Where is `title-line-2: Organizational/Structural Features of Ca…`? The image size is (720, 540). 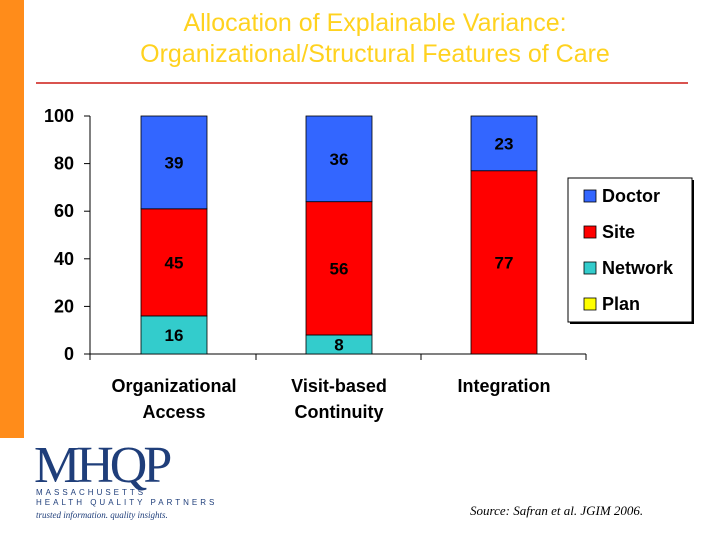 title-line-2: Organizational/Structural Features of Ca… is located at coordinates (375, 54).